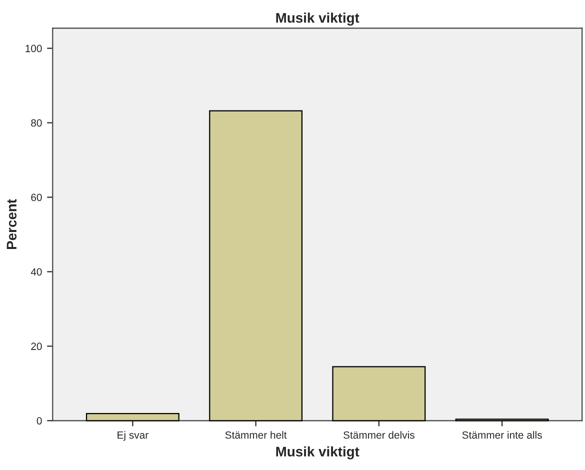 This screenshot has height=470, width=585. Describe the element at coordinates (36, 198) in the screenshot. I see `y-tick-label: 60` at that location.